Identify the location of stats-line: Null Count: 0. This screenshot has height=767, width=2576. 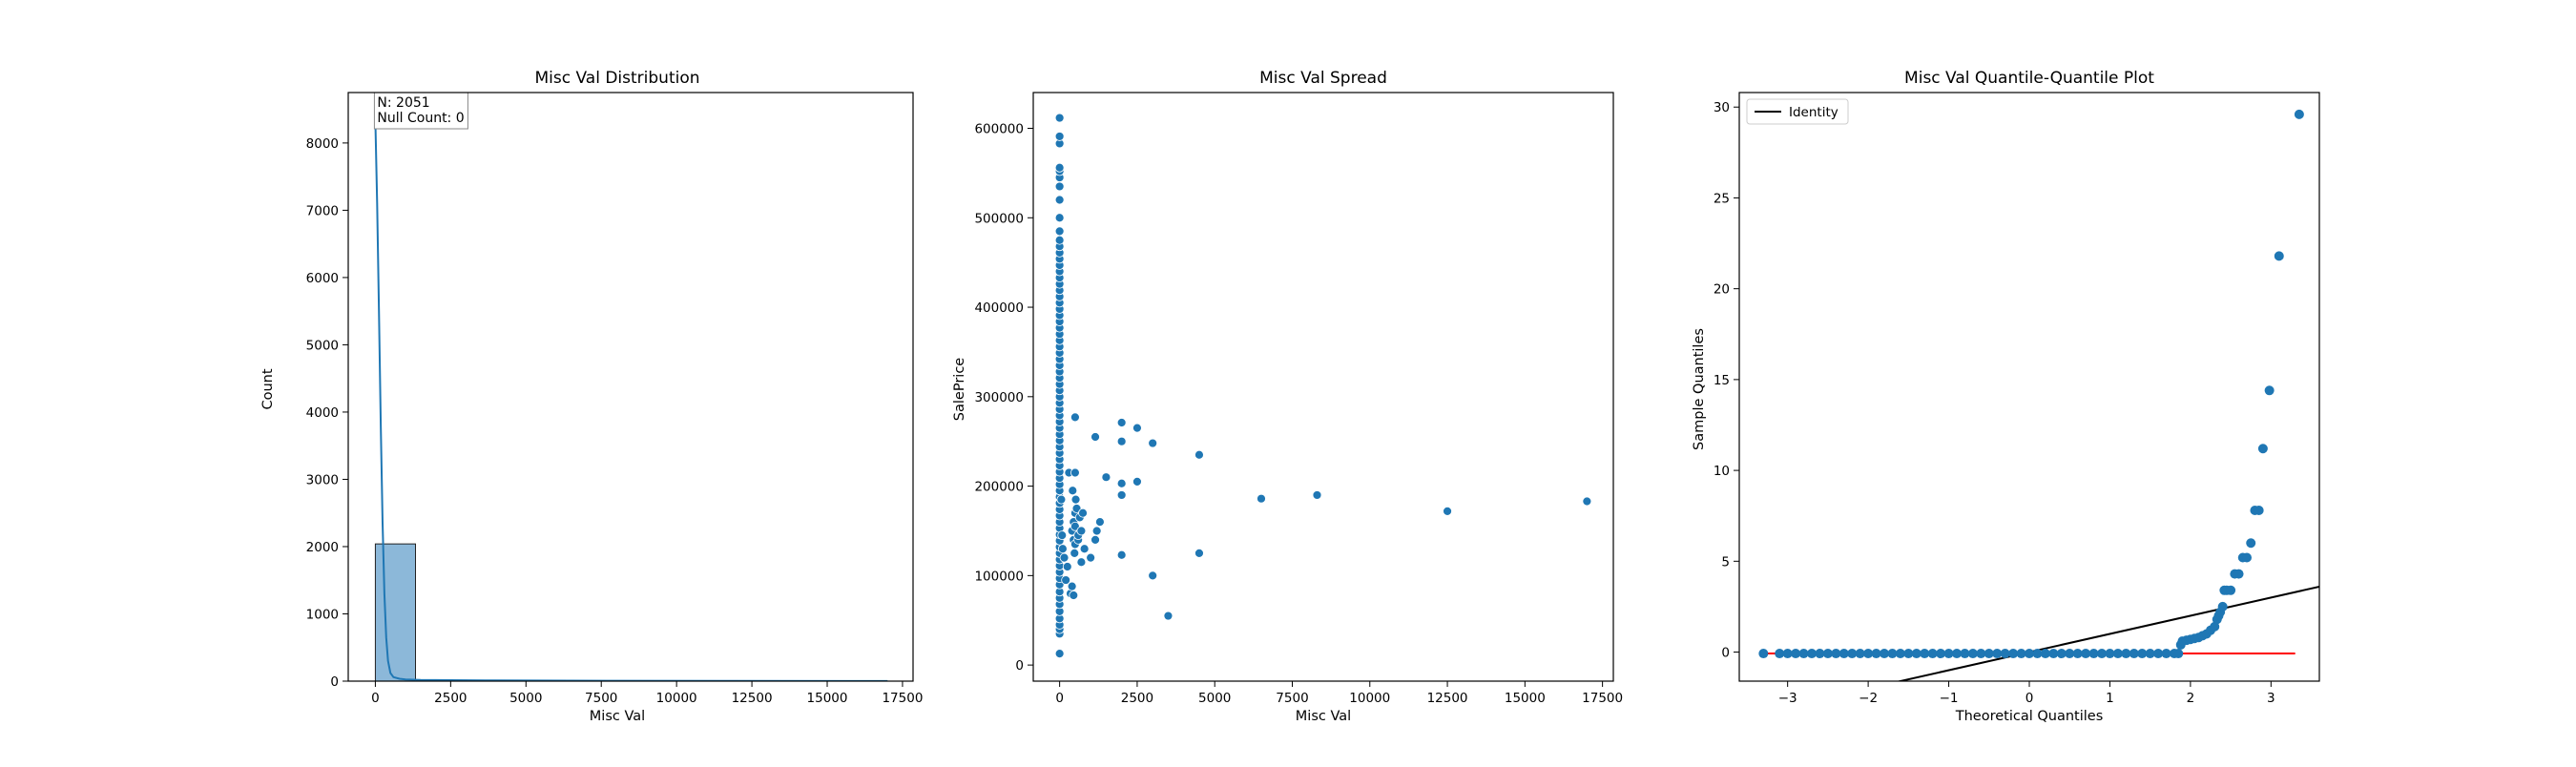
(420, 118).